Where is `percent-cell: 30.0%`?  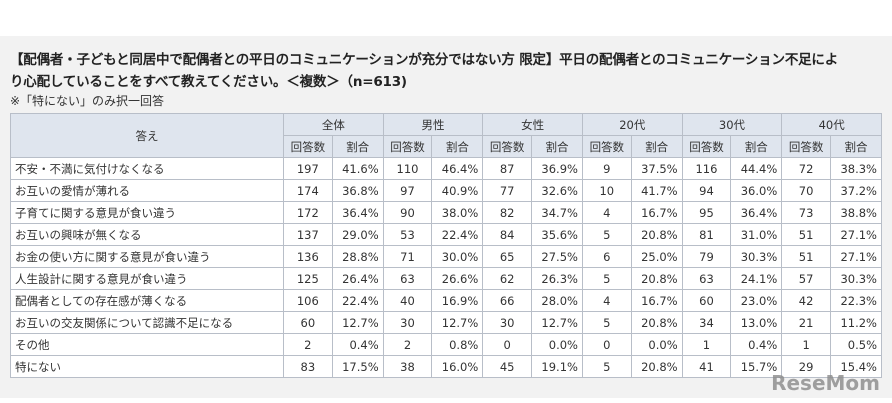
percent-cell: 30.0% is located at coordinates (457, 256).